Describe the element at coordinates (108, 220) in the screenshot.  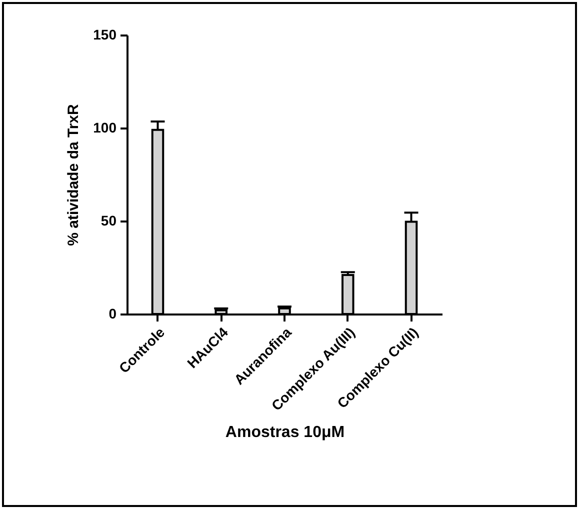
I see `y-tick-label: 50` at that location.